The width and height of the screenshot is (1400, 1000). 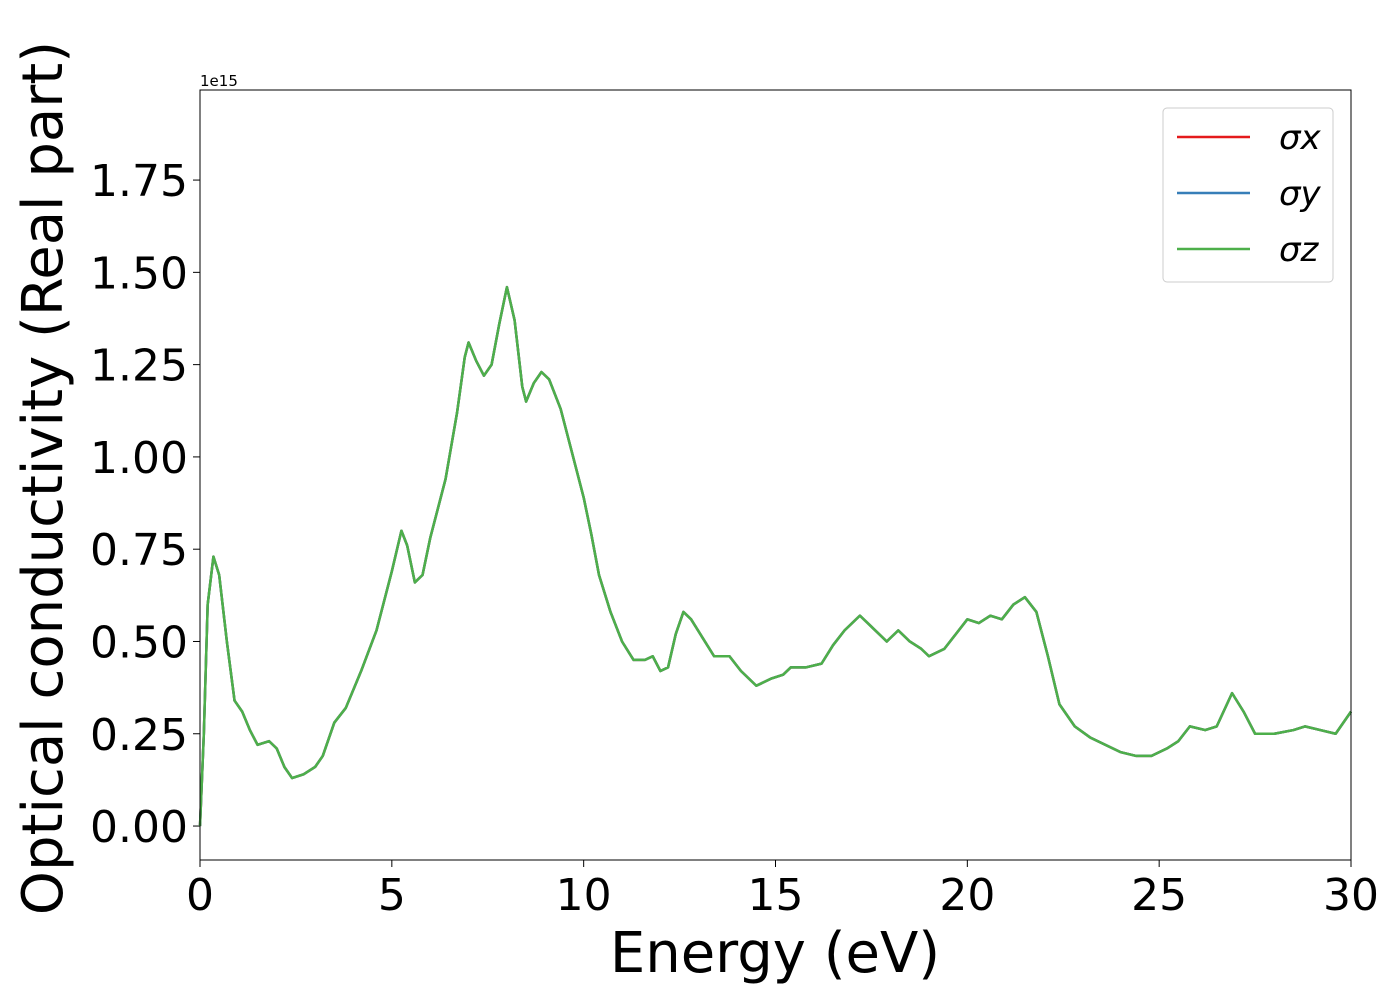 I want to click on x-tick-label: 5, so click(x=392, y=895).